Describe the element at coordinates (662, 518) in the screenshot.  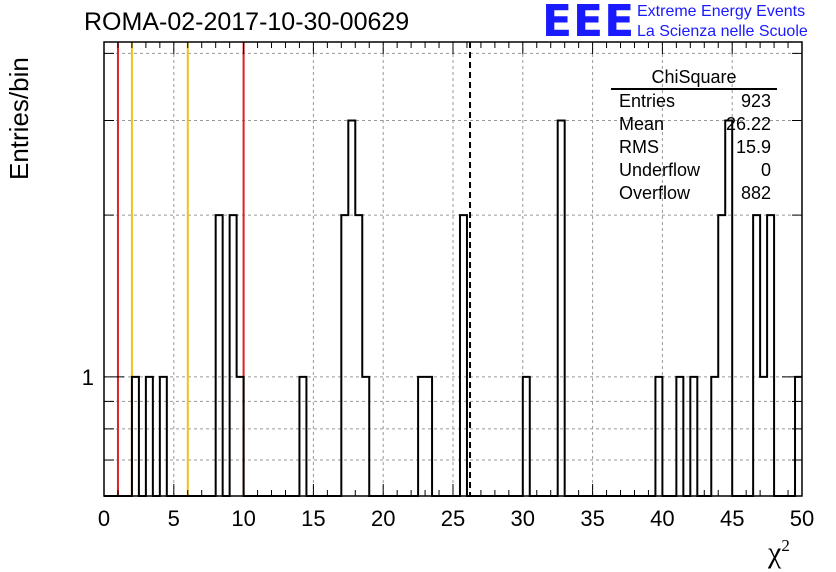
I see `x-tick-label: 40` at that location.